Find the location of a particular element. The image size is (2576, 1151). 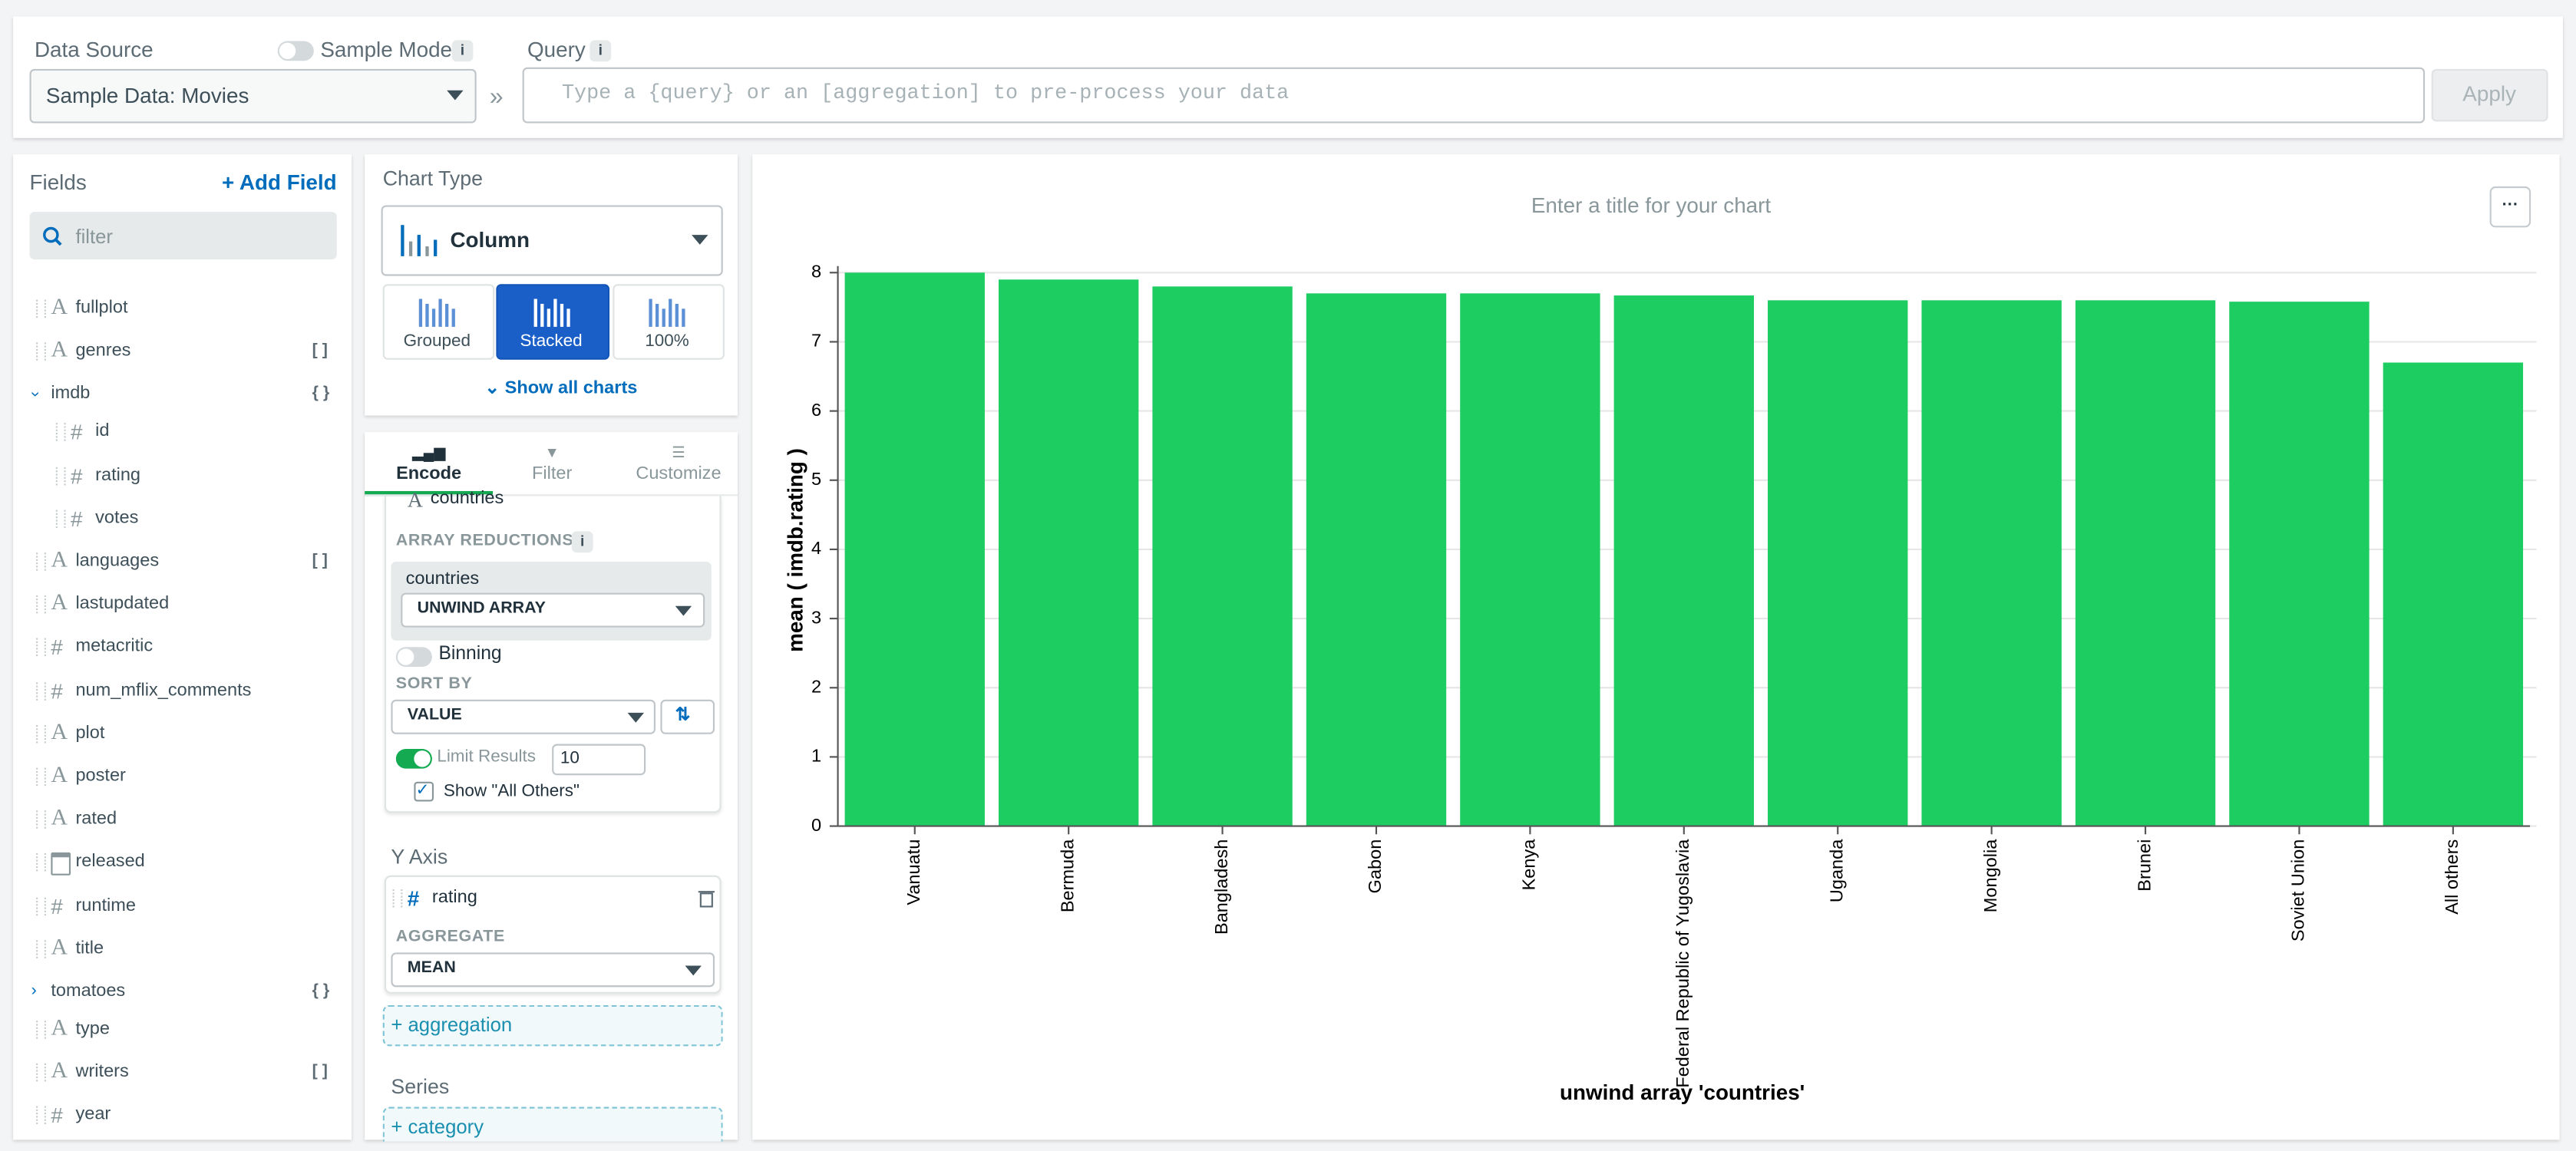

field-name: imdb is located at coordinates (71, 394).